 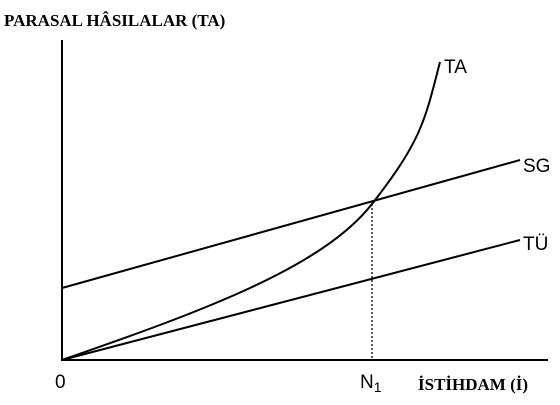 What do you see at coordinates (367, 382) in the screenshot?
I see `n1-main: N` at bounding box center [367, 382].